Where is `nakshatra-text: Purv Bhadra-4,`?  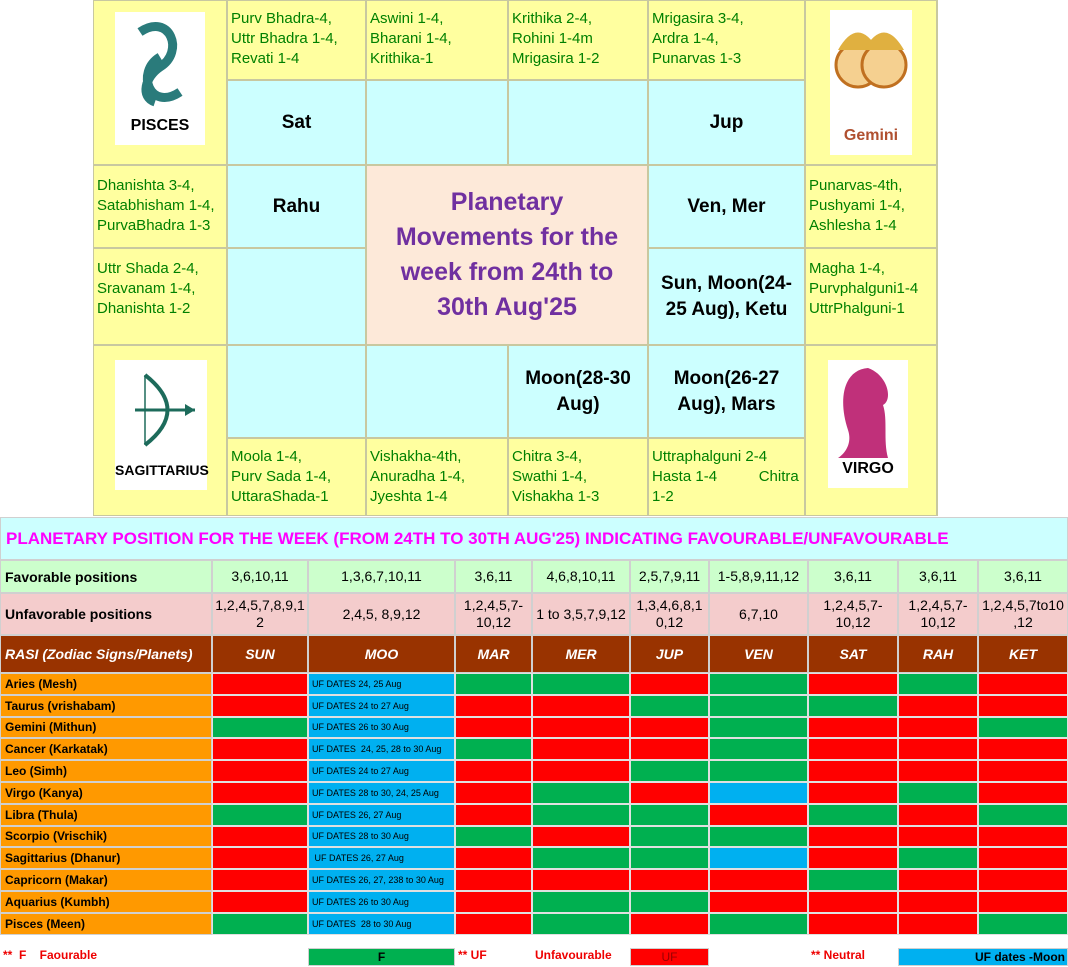
nakshatra-text: Purv Bhadra-4, is located at coordinates (281, 18).